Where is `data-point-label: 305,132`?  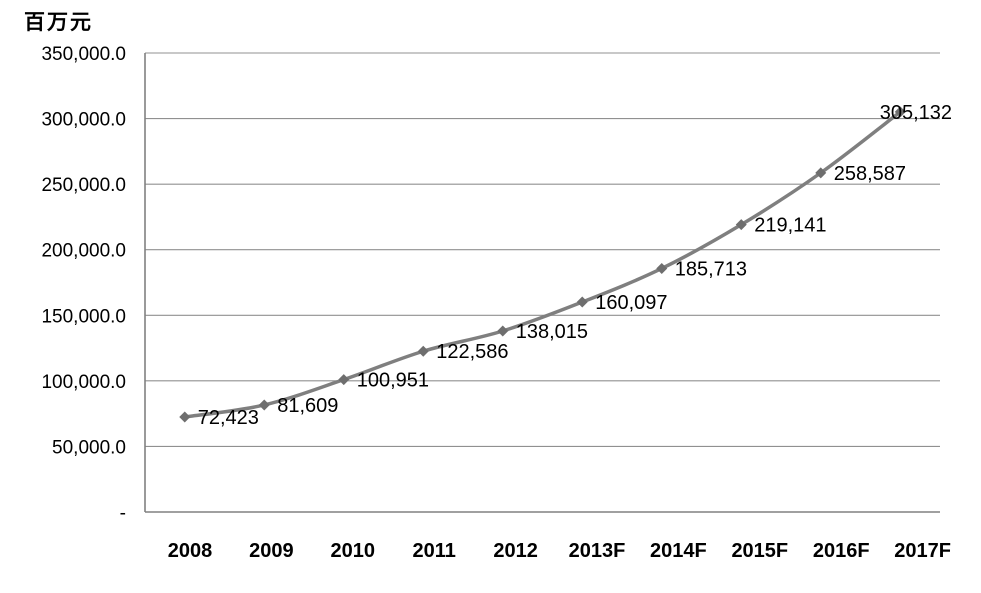
data-point-label: 305,132 is located at coordinates (916, 113).